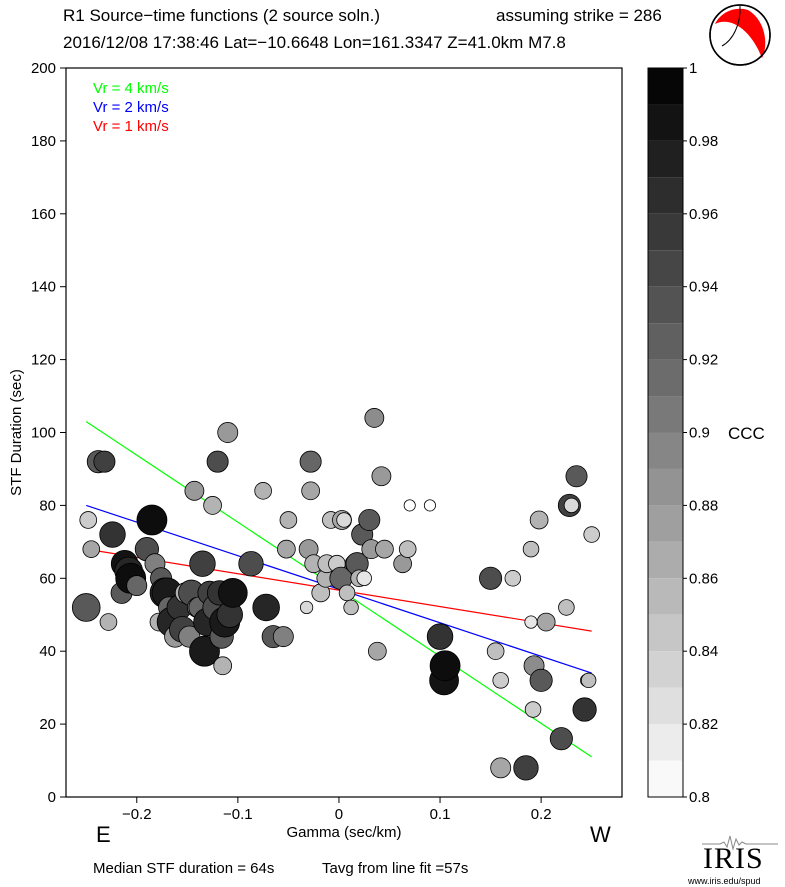 The height and width of the screenshot is (887, 785). I want to click on y-tick-label: 180, so click(43, 141).